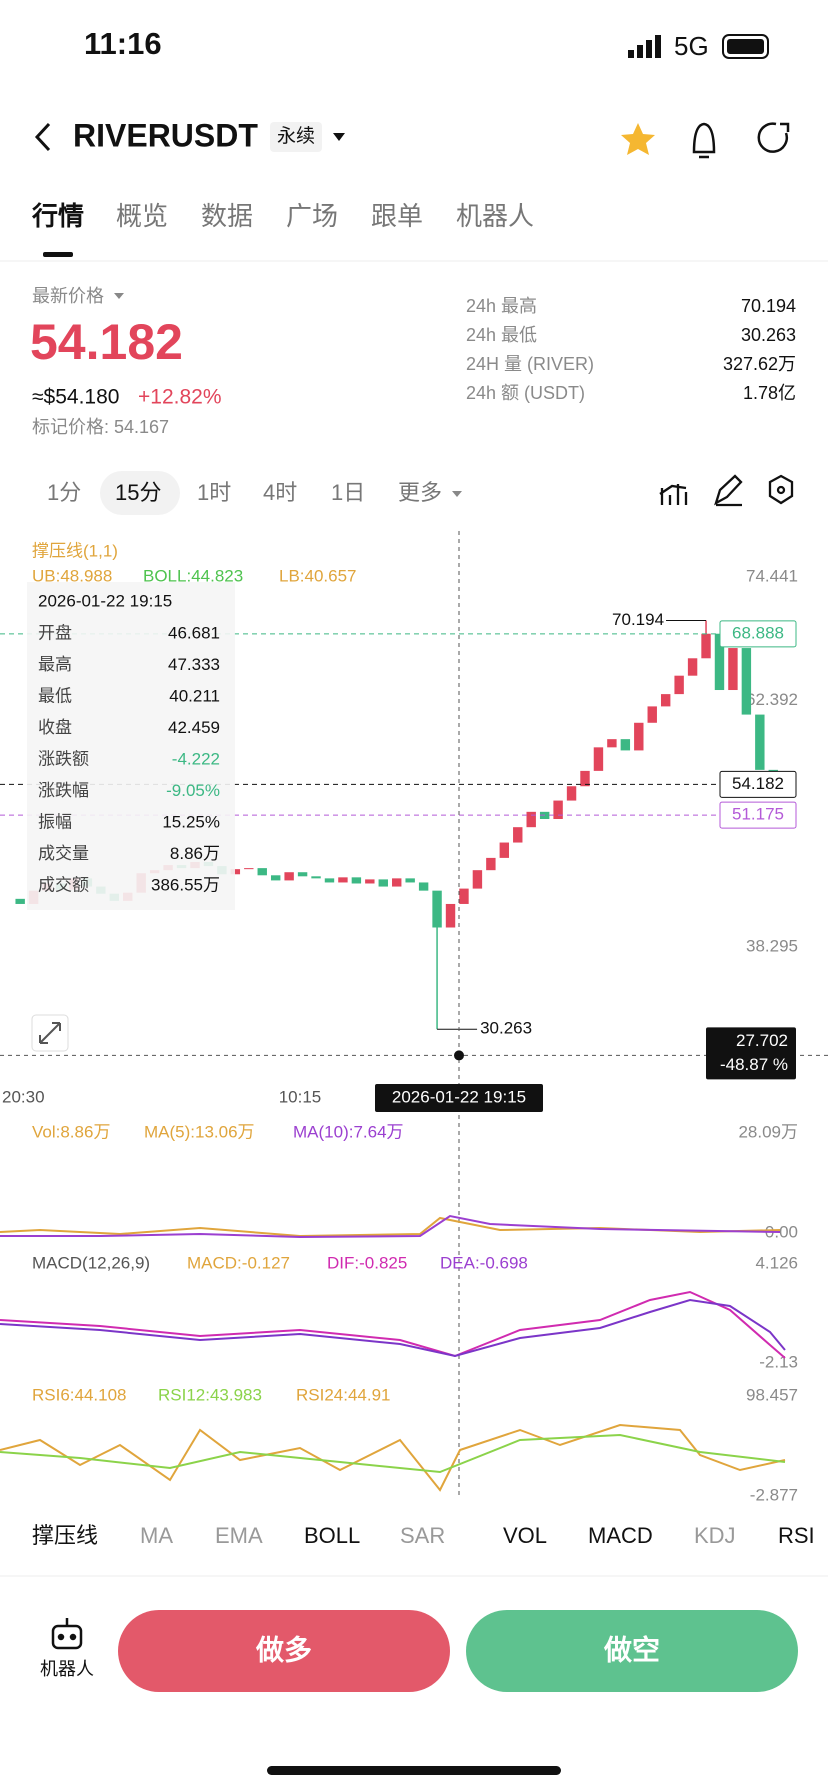  I want to click on stat-label: 24h 额 (USDT), so click(525, 393).